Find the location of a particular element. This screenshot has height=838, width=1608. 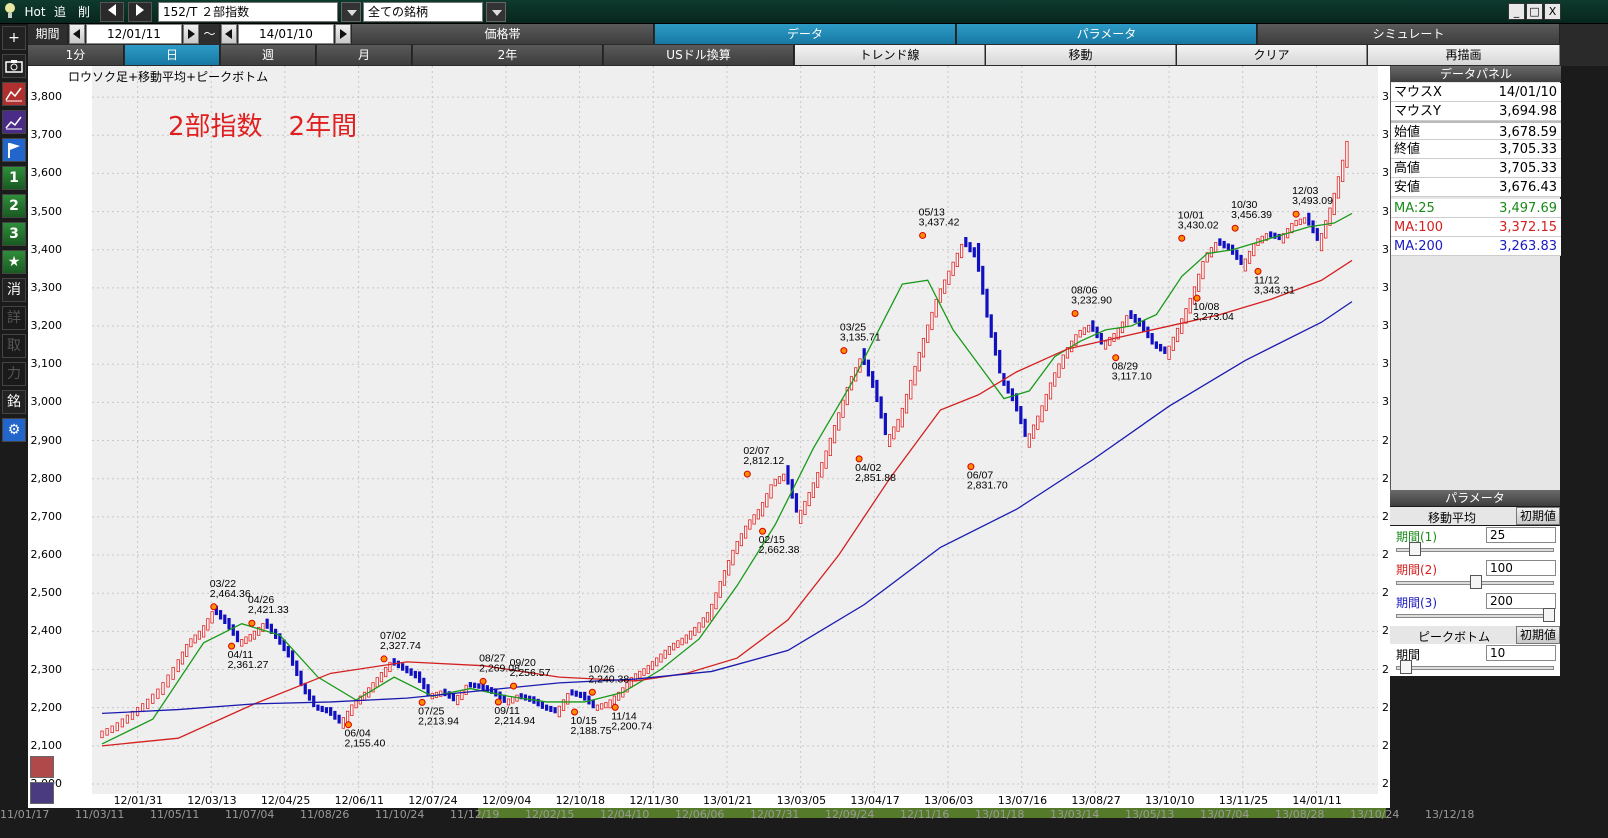

ma-period-input: 100 is located at coordinates (1521, 568).